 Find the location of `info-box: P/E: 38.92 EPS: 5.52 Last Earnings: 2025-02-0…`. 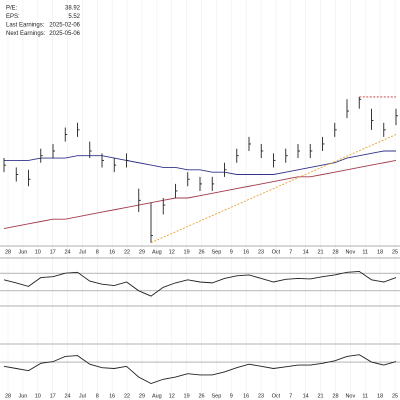

info-box: P/E: 38.92 EPS: 5.52 Last Earnings: 2025-02-0… is located at coordinates (43, 22).